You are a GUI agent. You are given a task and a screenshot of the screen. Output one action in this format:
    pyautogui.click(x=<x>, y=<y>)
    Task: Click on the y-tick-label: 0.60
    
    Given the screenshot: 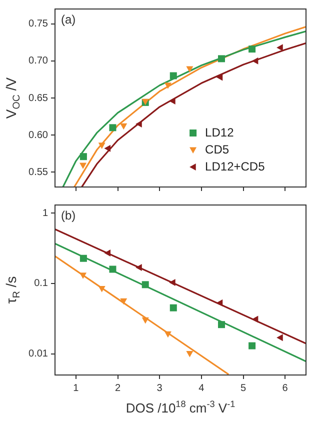 What is the action you would take?
    pyautogui.click(x=38, y=135)
    